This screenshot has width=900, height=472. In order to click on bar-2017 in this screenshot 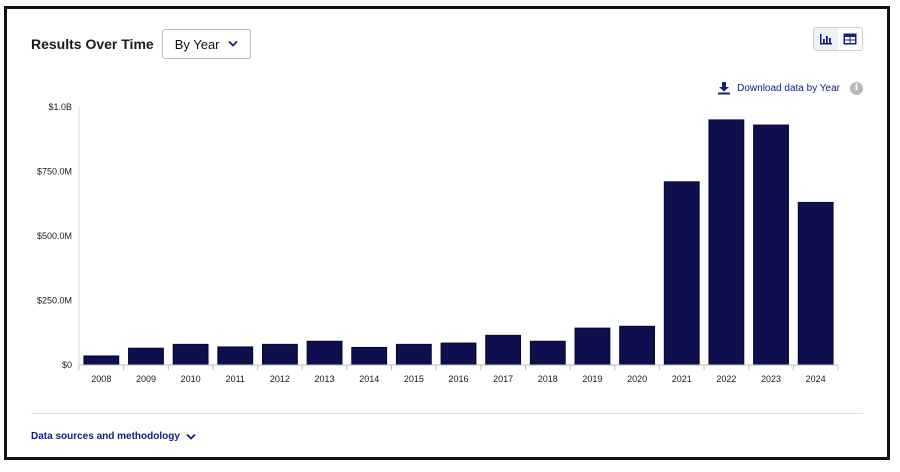, I will do `click(503, 350)`.